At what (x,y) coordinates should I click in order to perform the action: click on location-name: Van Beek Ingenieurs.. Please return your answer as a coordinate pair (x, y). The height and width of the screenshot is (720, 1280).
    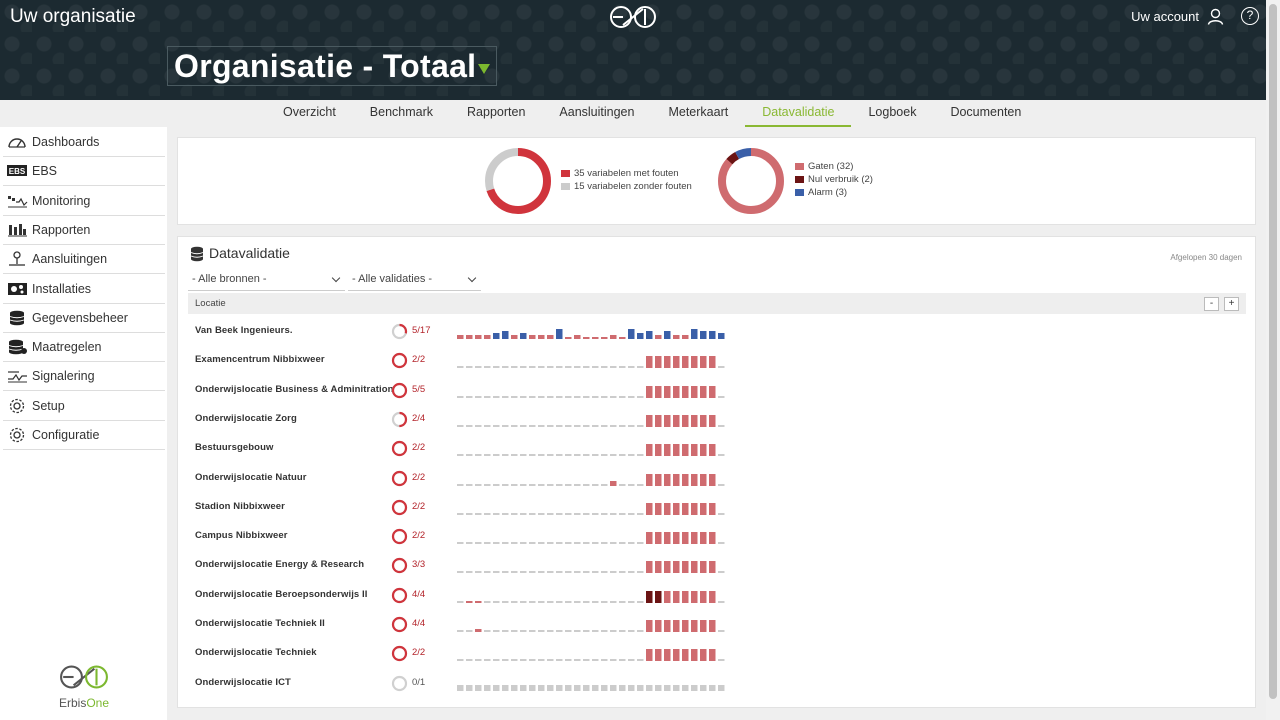
    Looking at the image, I should click on (244, 330).